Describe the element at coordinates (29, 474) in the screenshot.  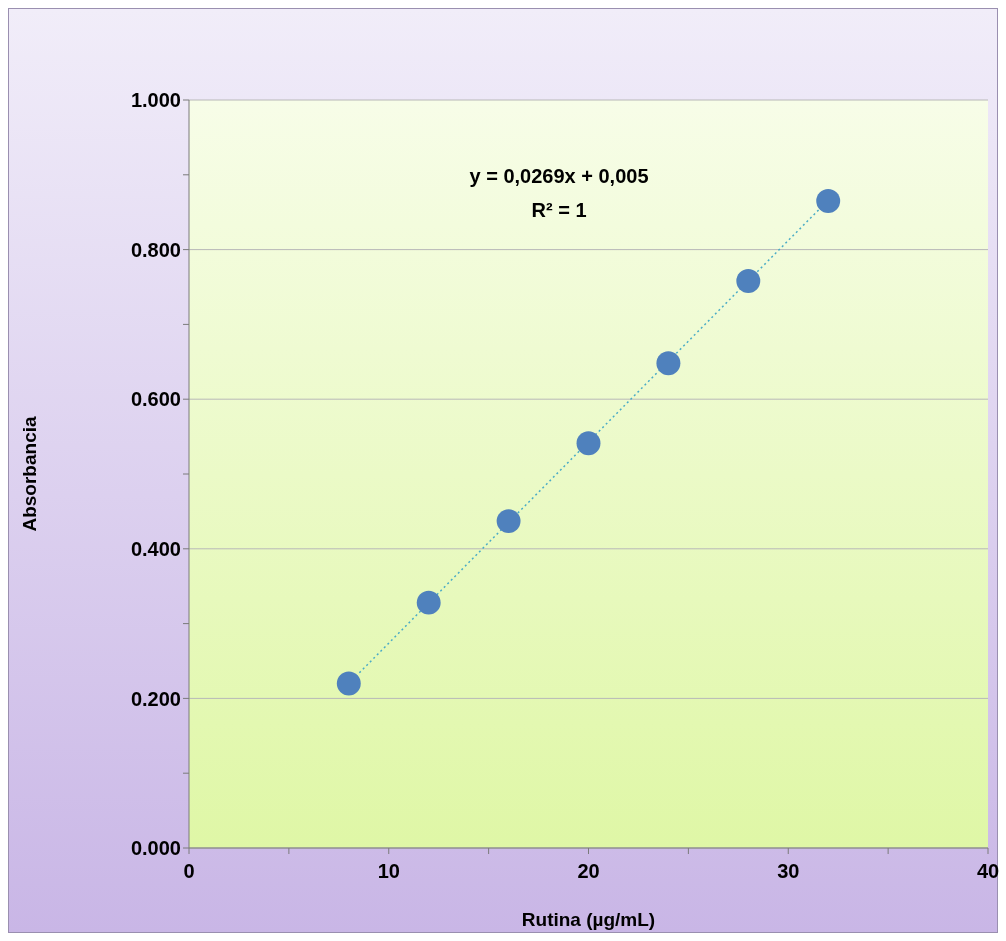
I see `y-axis-title: Absorbancia` at that location.